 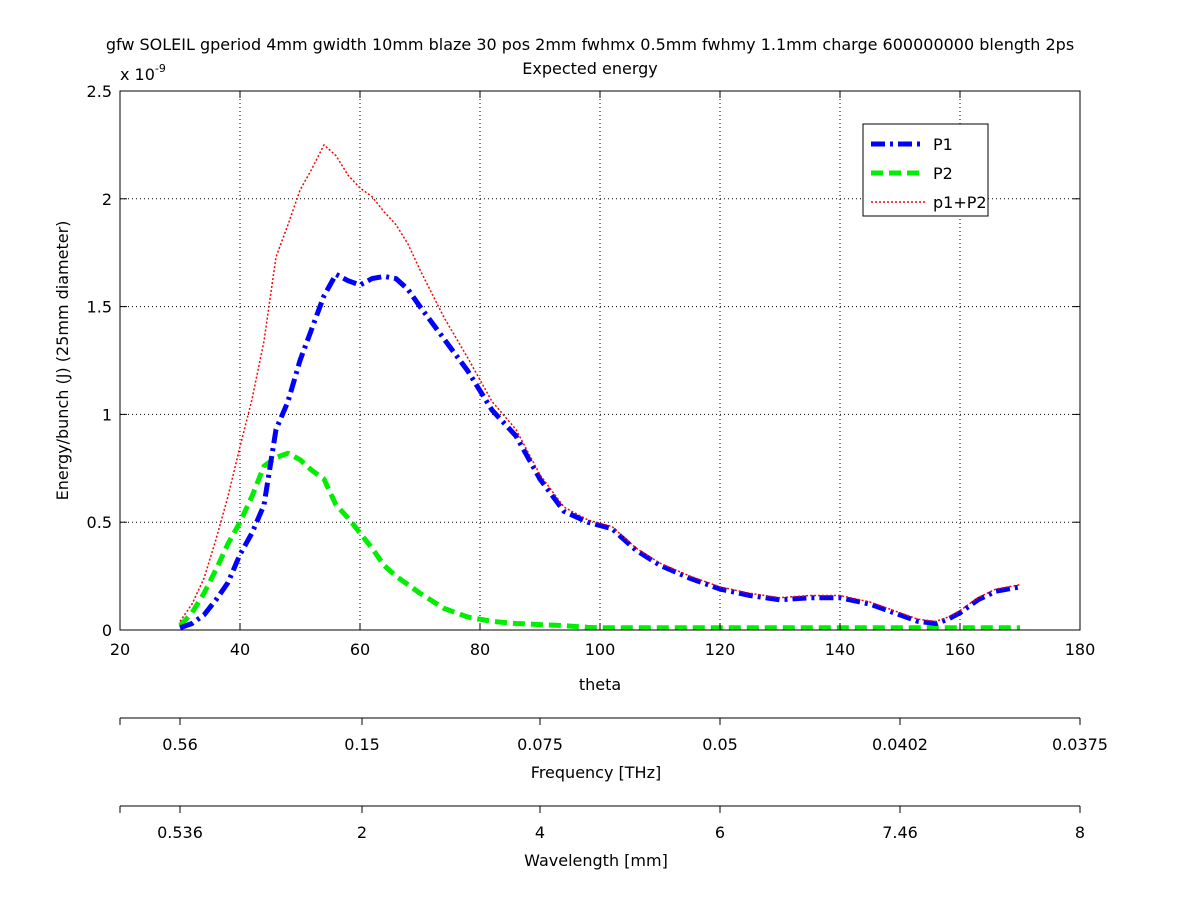 What do you see at coordinates (900, 744) in the screenshot?
I see `secondary-axis-tick-label: 0.0402` at bounding box center [900, 744].